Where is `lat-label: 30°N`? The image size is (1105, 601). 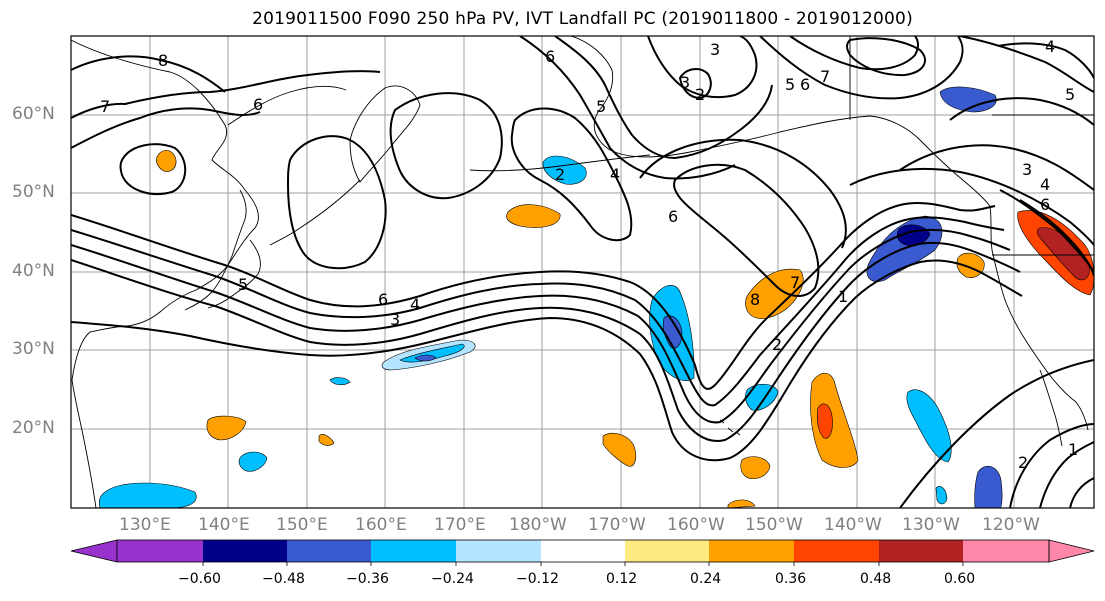 lat-label: 30°N is located at coordinates (33, 349).